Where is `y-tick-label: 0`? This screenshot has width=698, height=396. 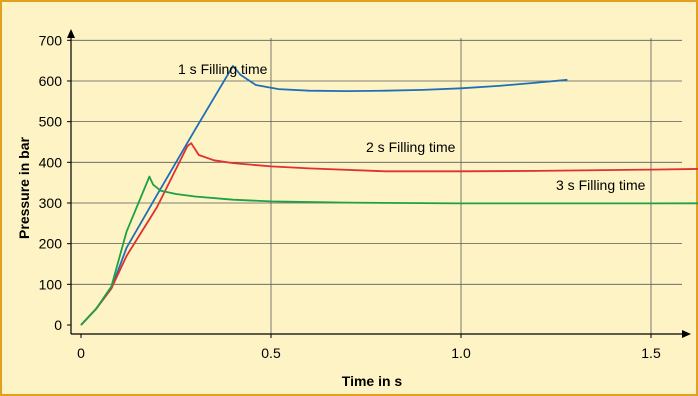
y-tick-label: 0 is located at coordinates (58, 325).